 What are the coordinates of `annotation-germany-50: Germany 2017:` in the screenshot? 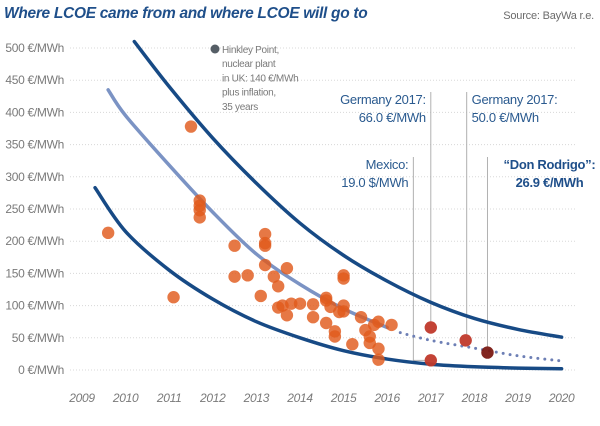 It's located at (515, 99).